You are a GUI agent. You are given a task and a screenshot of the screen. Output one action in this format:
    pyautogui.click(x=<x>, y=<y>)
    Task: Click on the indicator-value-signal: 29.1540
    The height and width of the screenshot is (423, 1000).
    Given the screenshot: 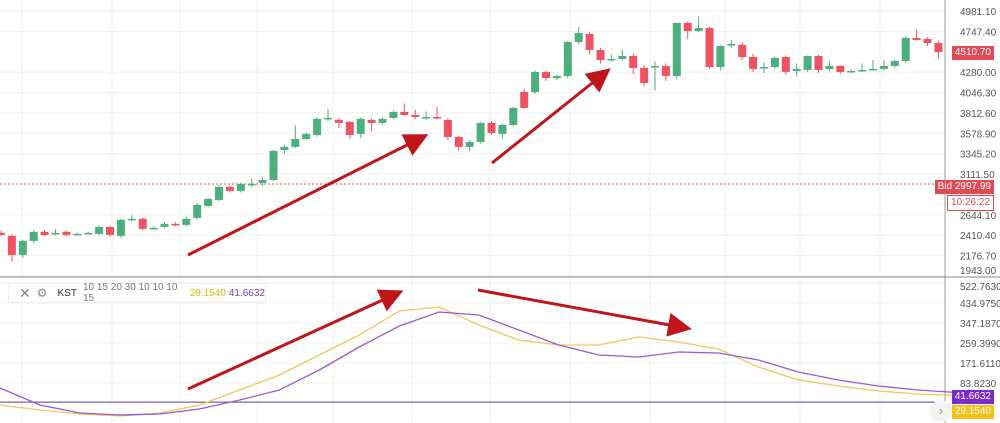 What is the action you would take?
    pyautogui.click(x=207, y=293)
    